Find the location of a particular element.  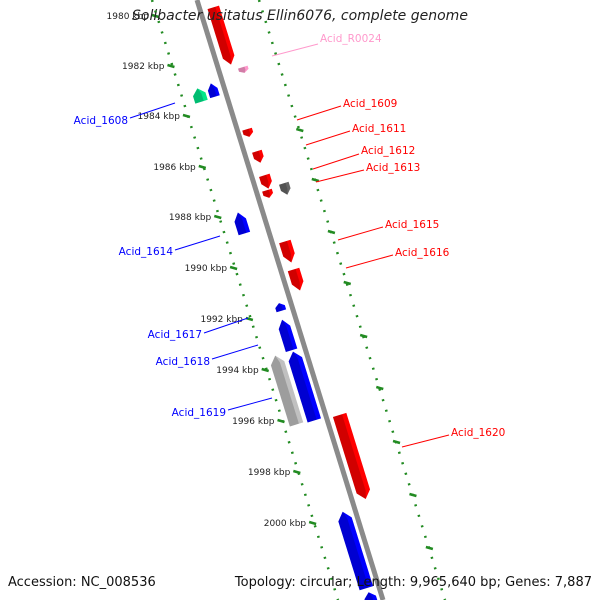

gene-rna-acid_R0024-shape is located at coordinates (243, 69).